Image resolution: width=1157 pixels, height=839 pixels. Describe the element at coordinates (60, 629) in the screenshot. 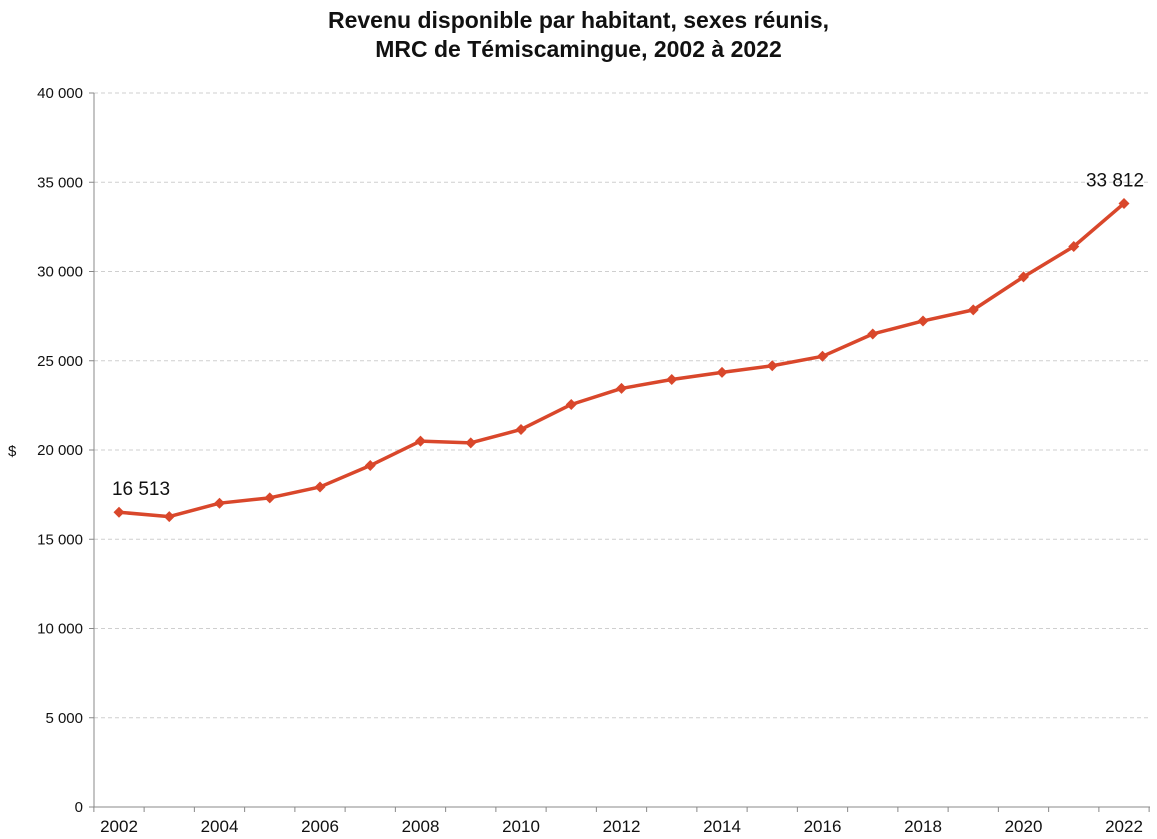

I see `y-tick-label: 10 000` at that location.